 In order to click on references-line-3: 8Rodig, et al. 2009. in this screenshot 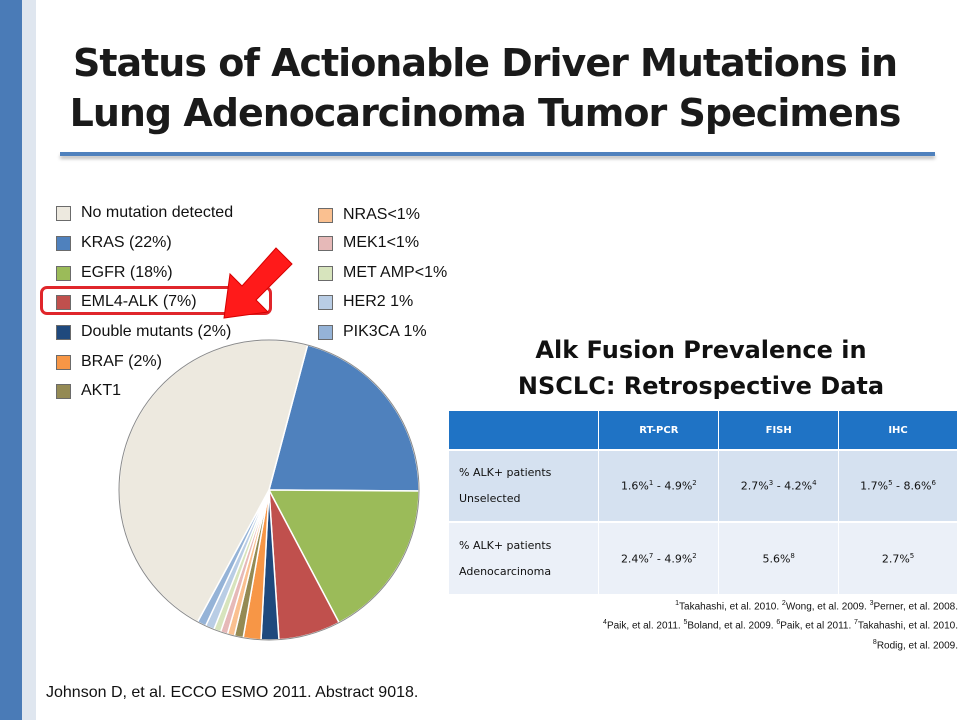, I will do `click(915, 644)`.